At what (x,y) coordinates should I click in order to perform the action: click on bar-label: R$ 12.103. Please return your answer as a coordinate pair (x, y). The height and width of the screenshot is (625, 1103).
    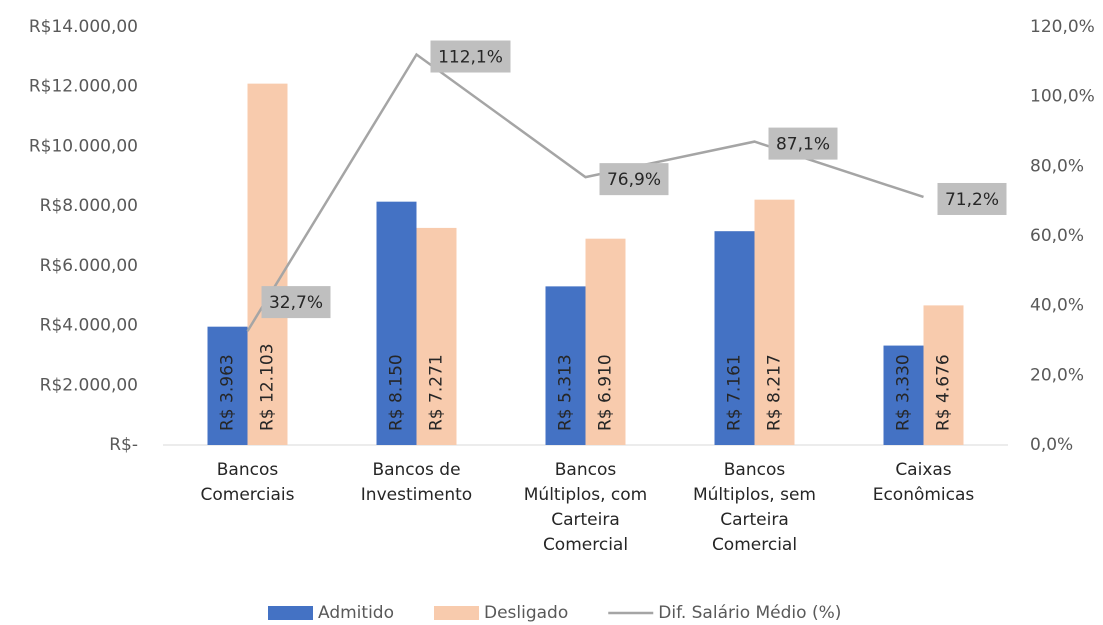
    Looking at the image, I should click on (268, 387).